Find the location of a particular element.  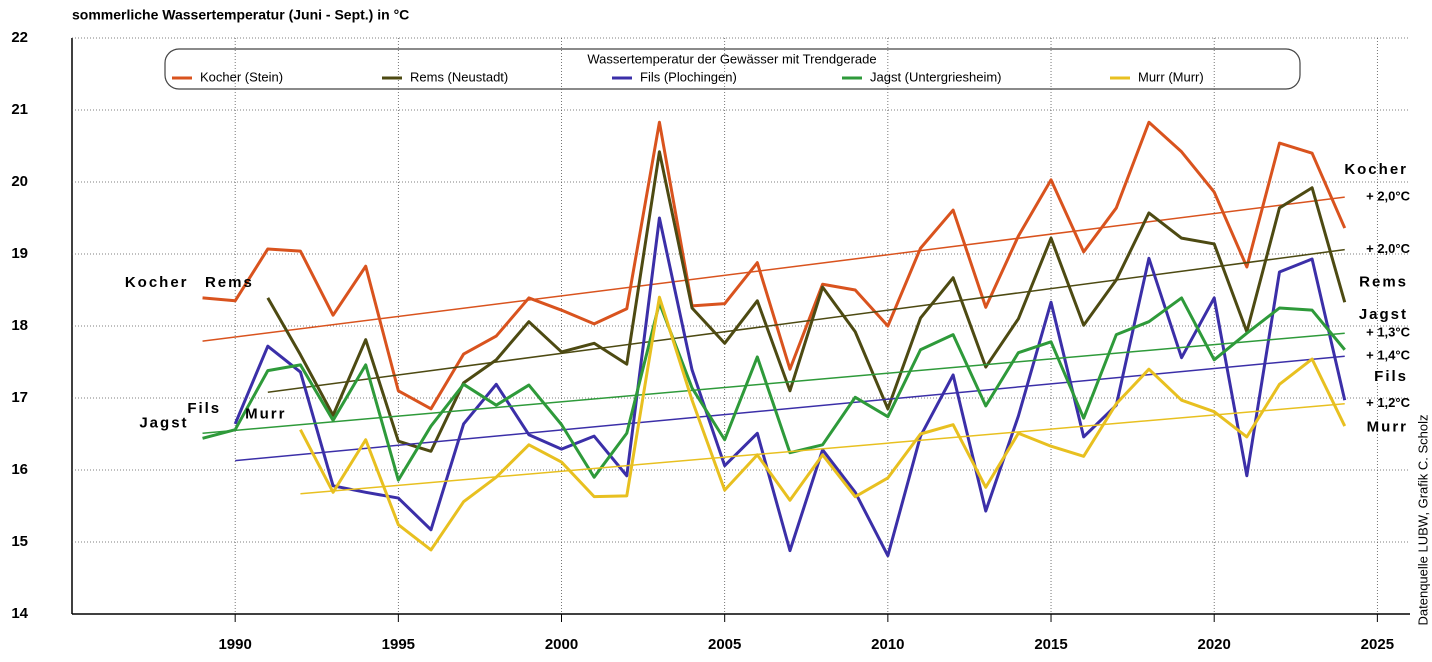

legend-label: Rems (Neustadt) is located at coordinates (459, 76).